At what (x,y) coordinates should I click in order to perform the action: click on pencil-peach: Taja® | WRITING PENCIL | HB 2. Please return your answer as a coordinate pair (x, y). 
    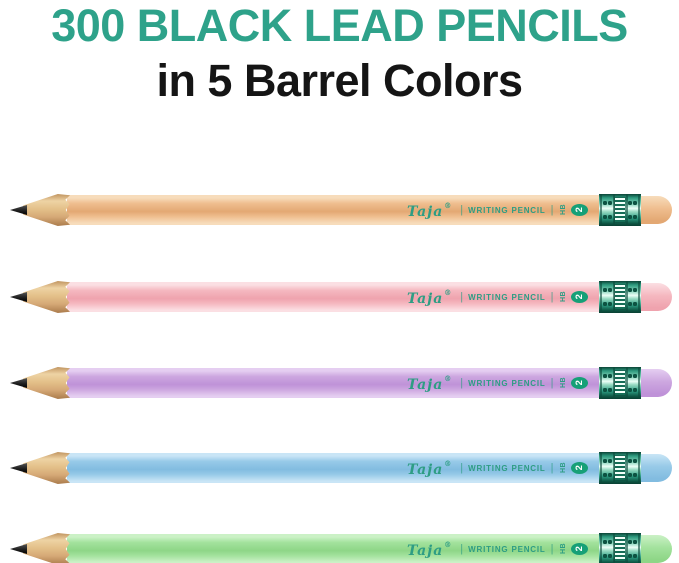
    Looking at the image, I should click on (341, 210).